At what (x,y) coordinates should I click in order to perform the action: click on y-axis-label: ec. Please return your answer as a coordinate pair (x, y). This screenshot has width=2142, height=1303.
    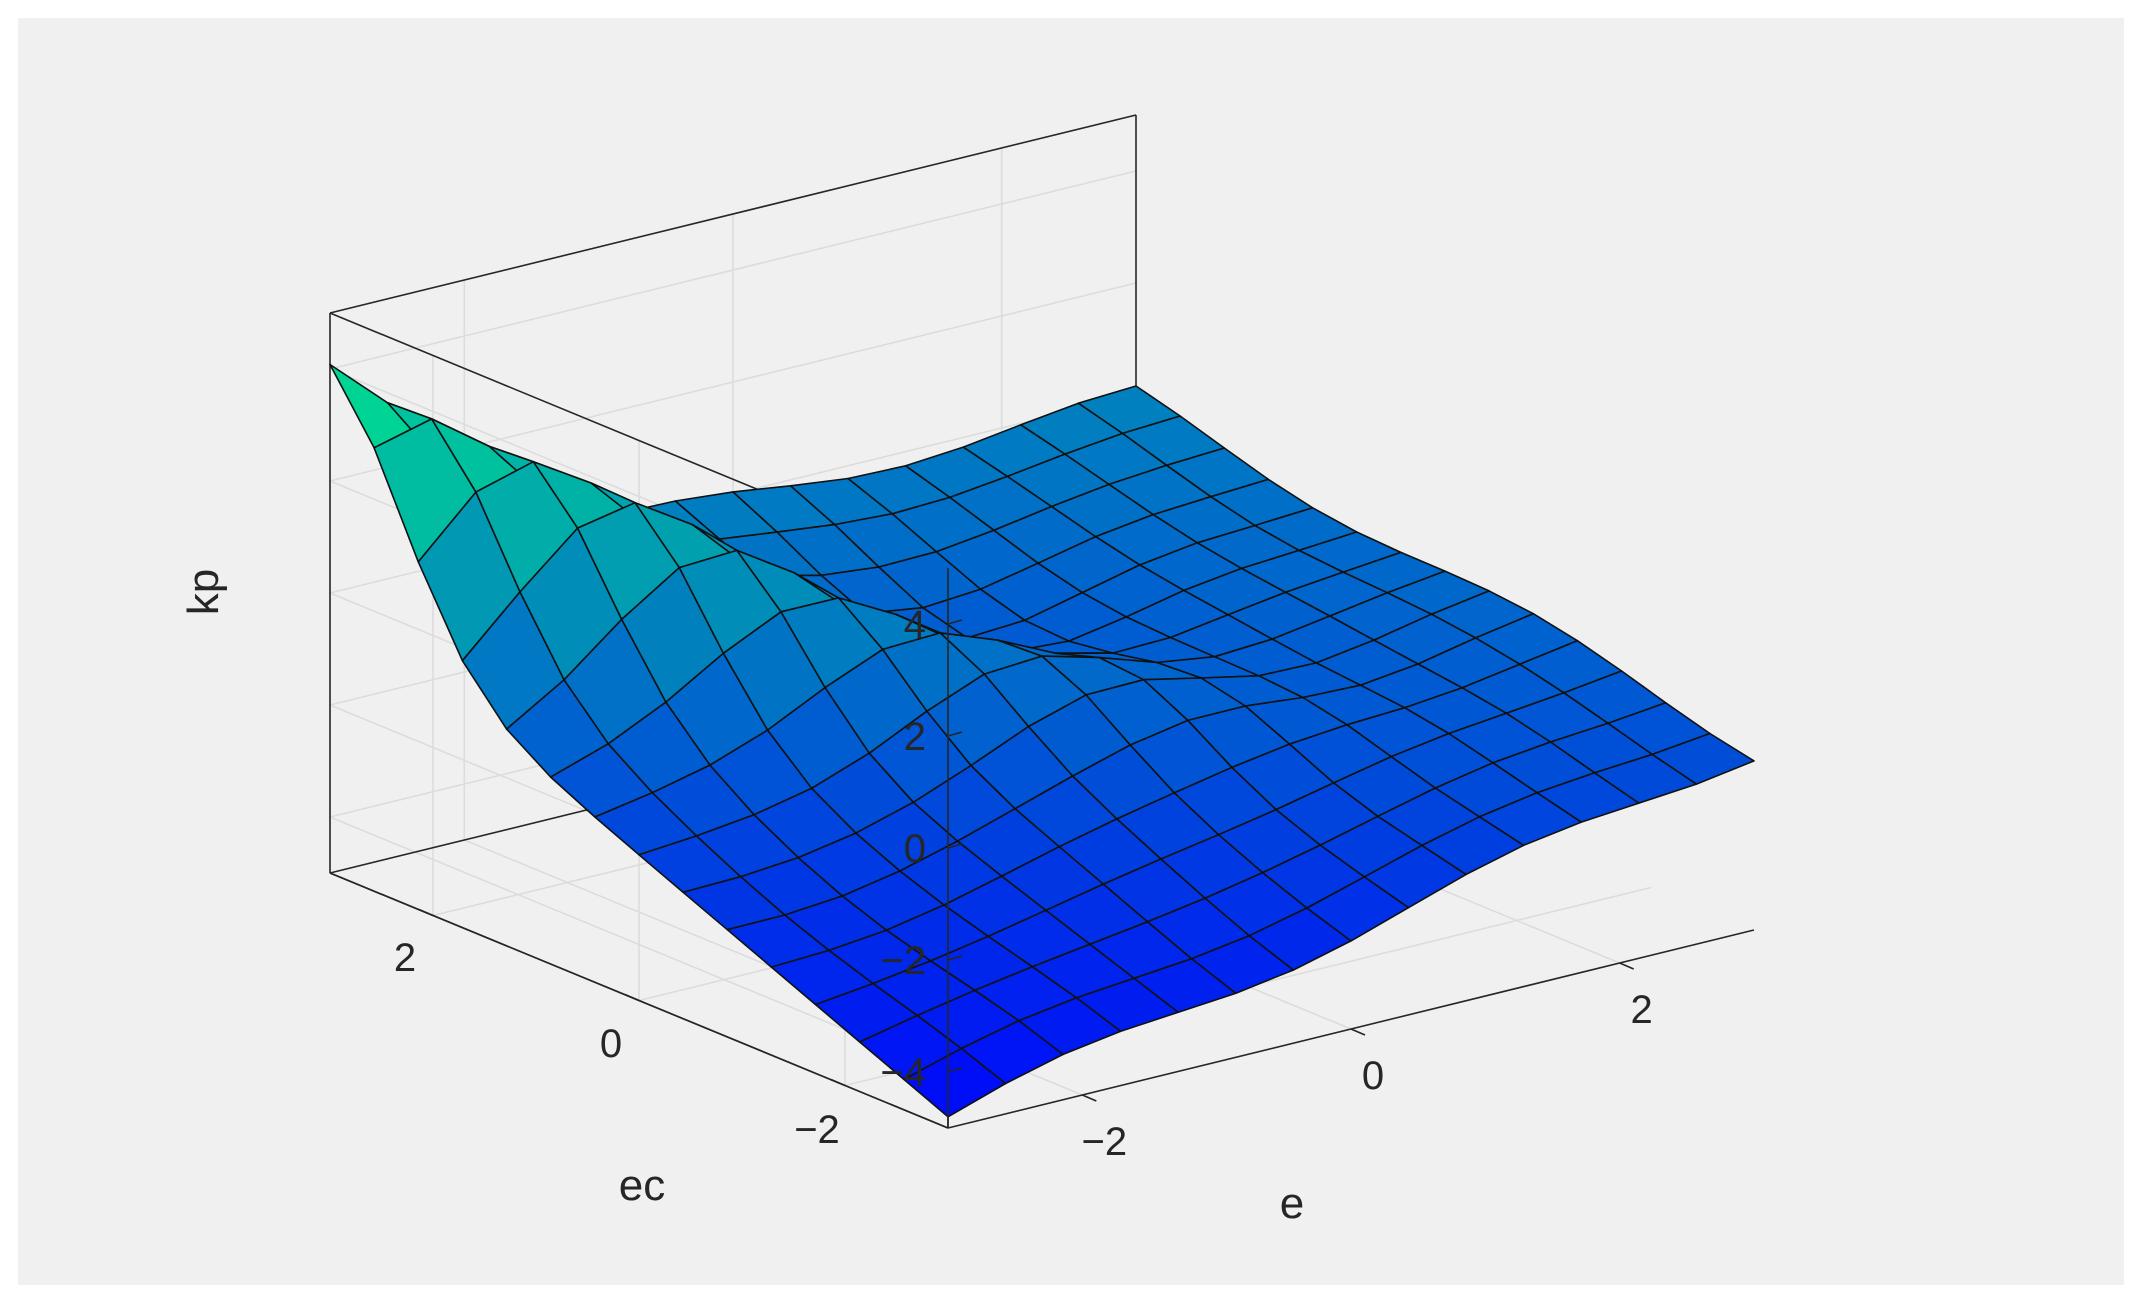
    Looking at the image, I should click on (642, 1185).